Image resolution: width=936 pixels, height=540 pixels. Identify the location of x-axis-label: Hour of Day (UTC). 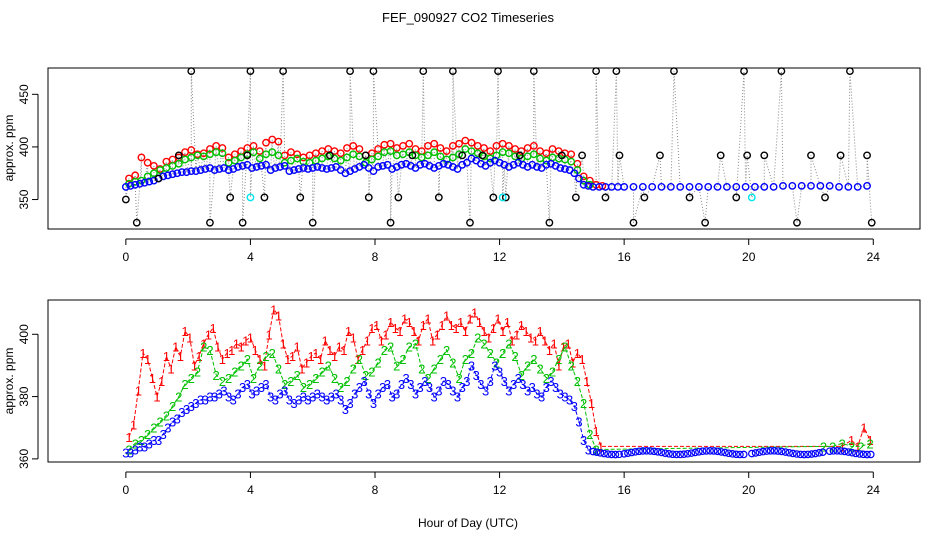
(468, 523).